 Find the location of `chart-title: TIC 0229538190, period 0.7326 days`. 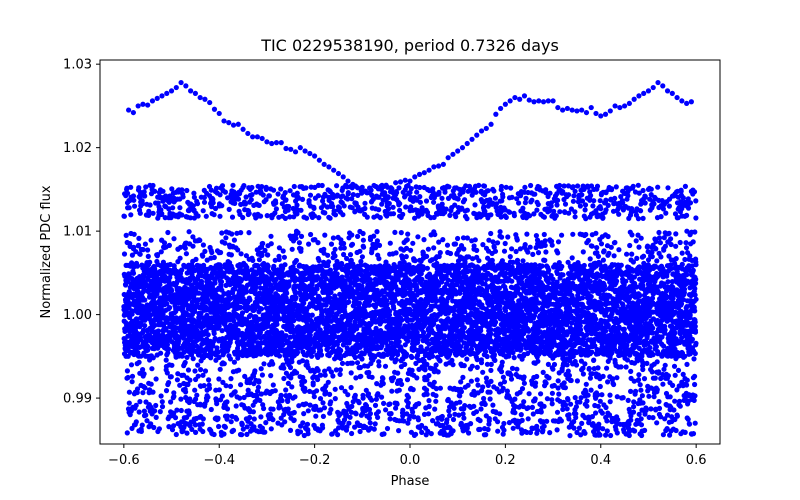

chart-title: TIC 0229538190, period 0.7326 days is located at coordinates (409, 45).